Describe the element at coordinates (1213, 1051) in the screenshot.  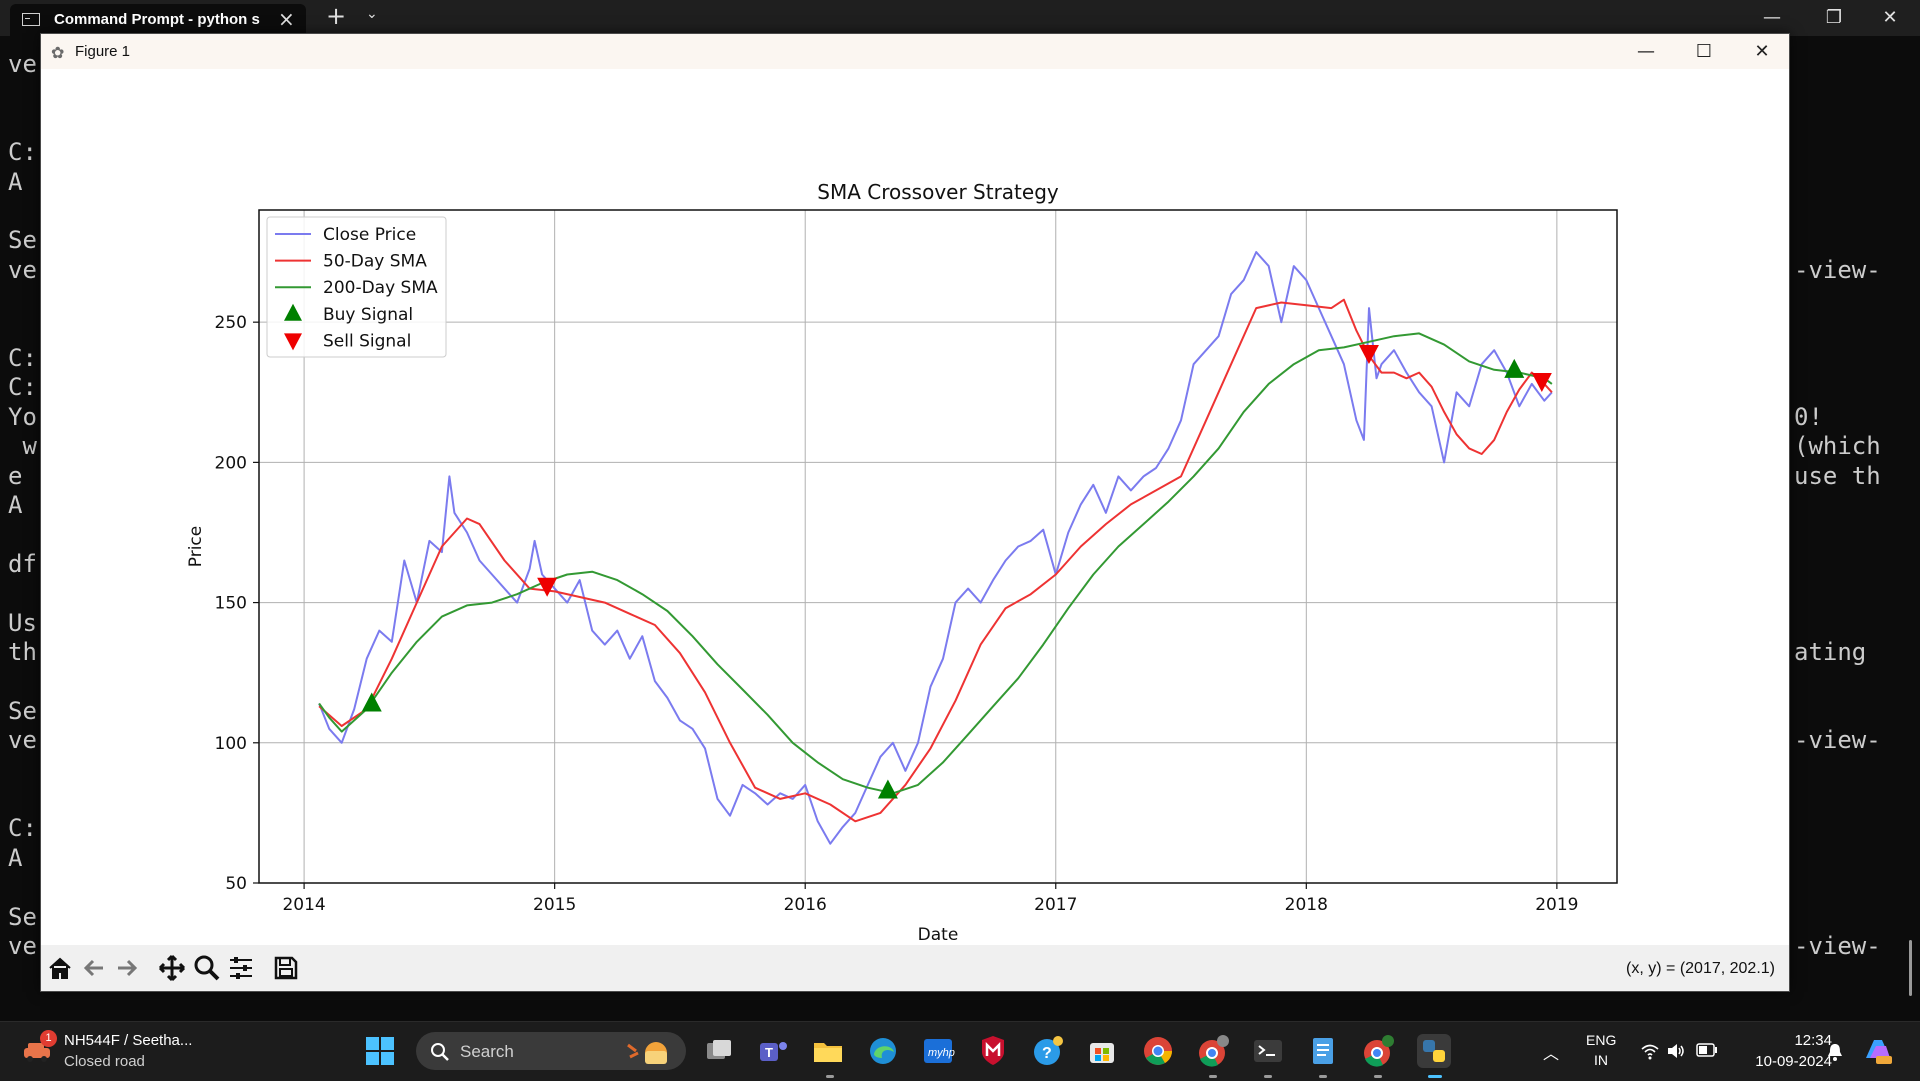
I see `chrome-profile-icon` at that location.